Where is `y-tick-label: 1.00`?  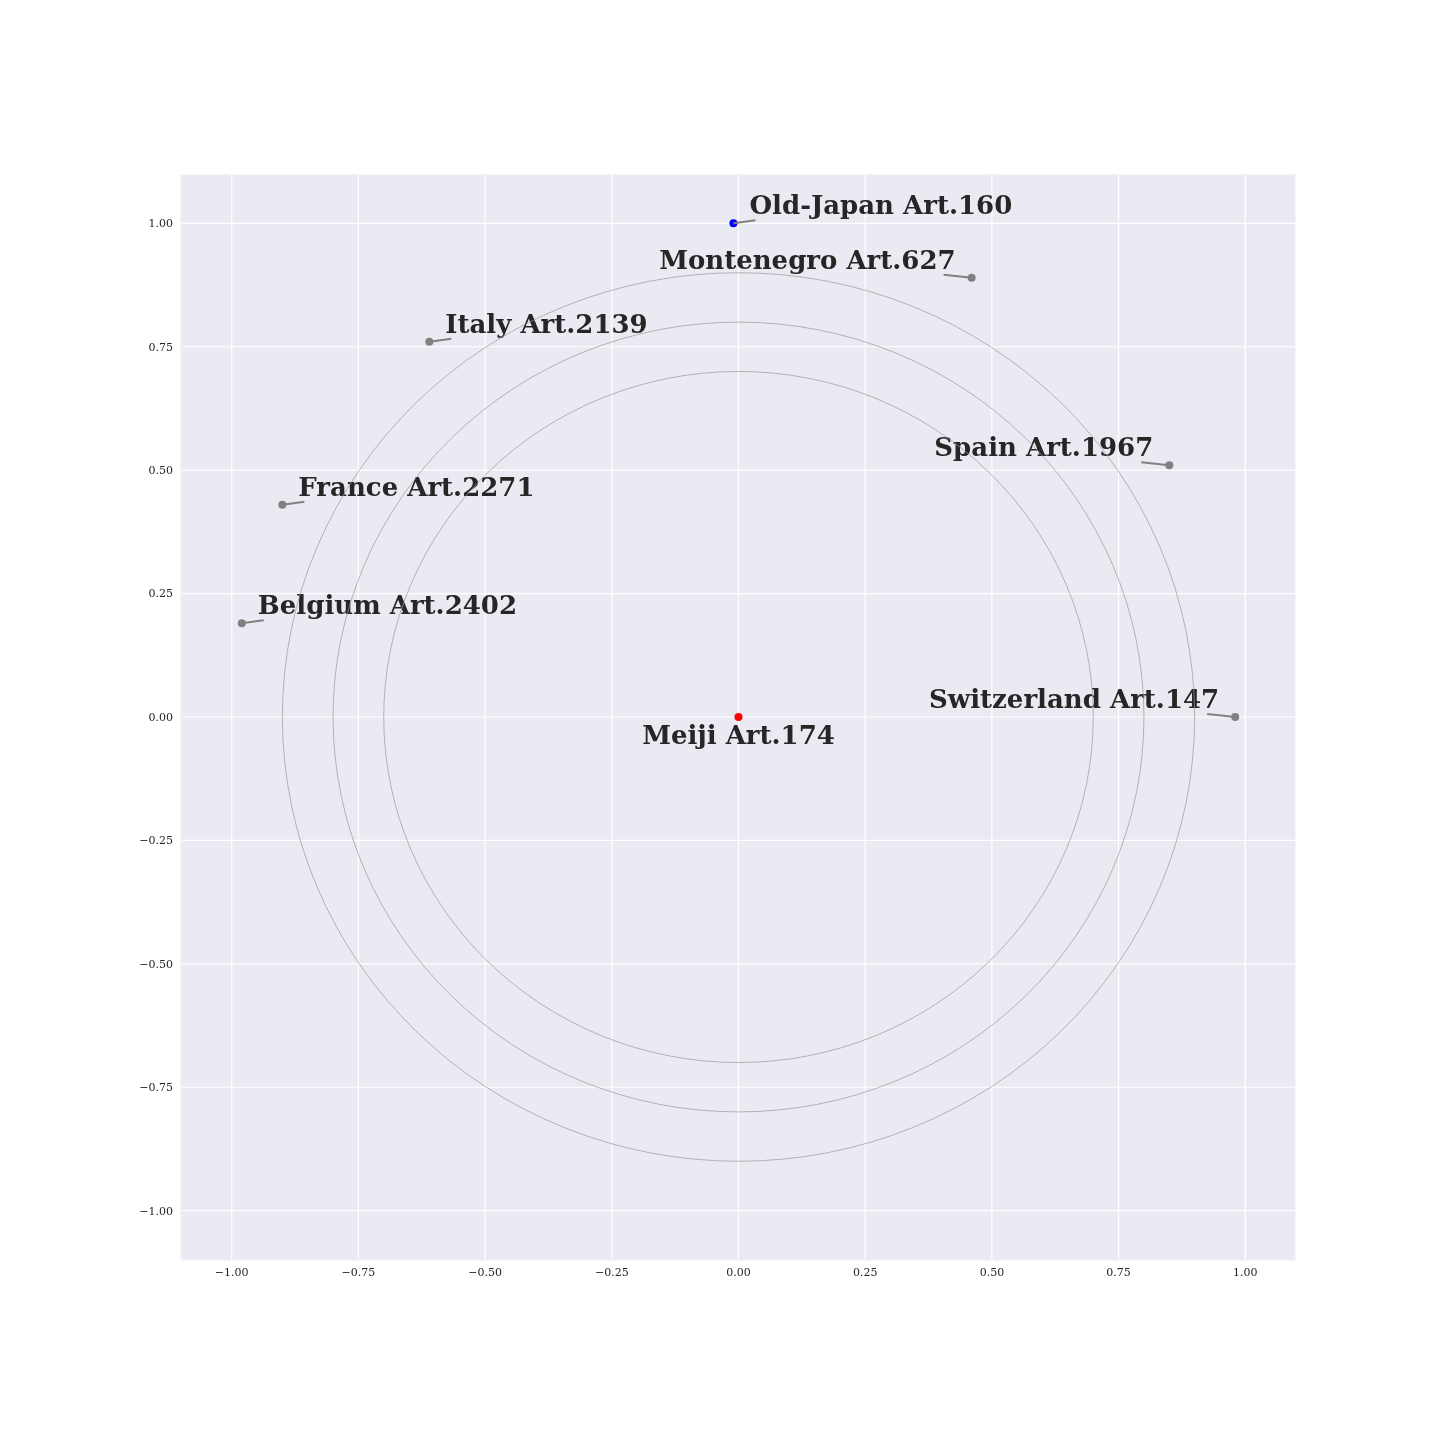 y-tick-label: 1.00 is located at coordinates (160, 224).